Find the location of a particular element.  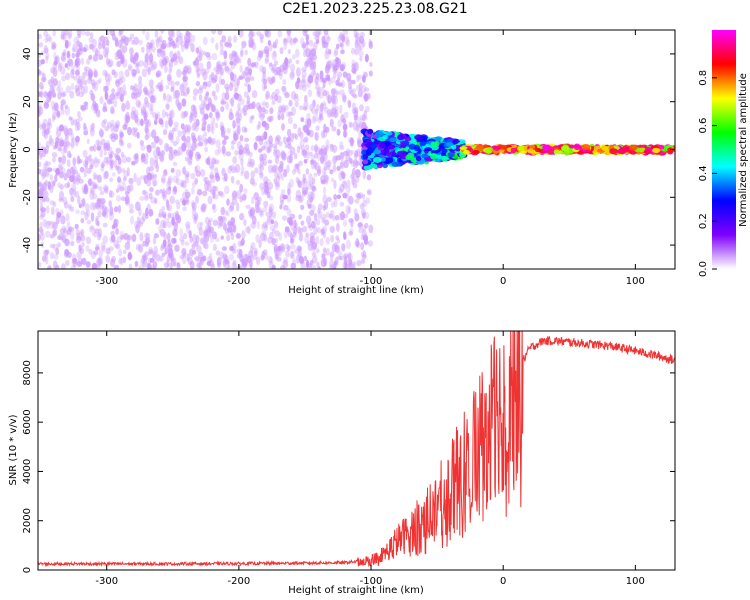

y-tick-label: 6000 is located at coordinates (27, 421).